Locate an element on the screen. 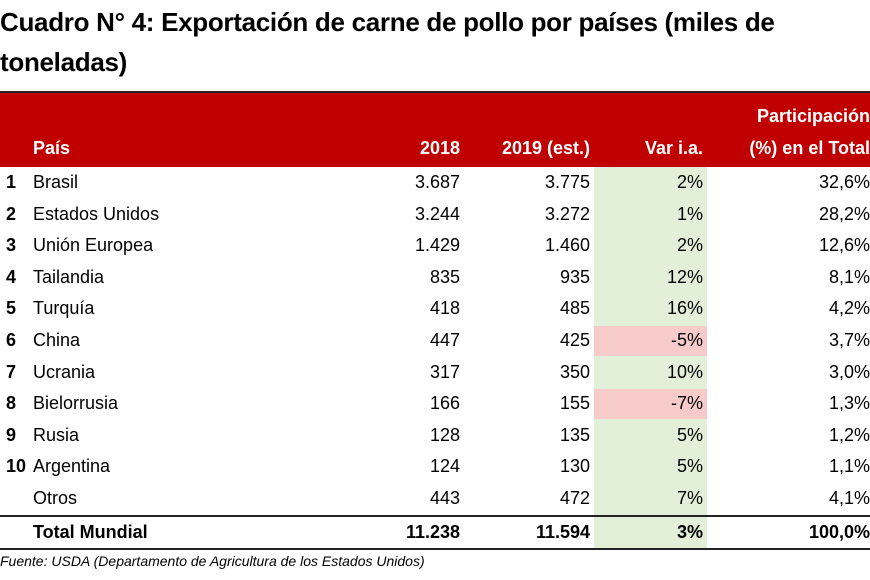 The width and height of the screenshot is (870, 580). table-row: 3 Unión Europea 1.429 1.460 2% 12,6% is located at coordinates (435, 246).